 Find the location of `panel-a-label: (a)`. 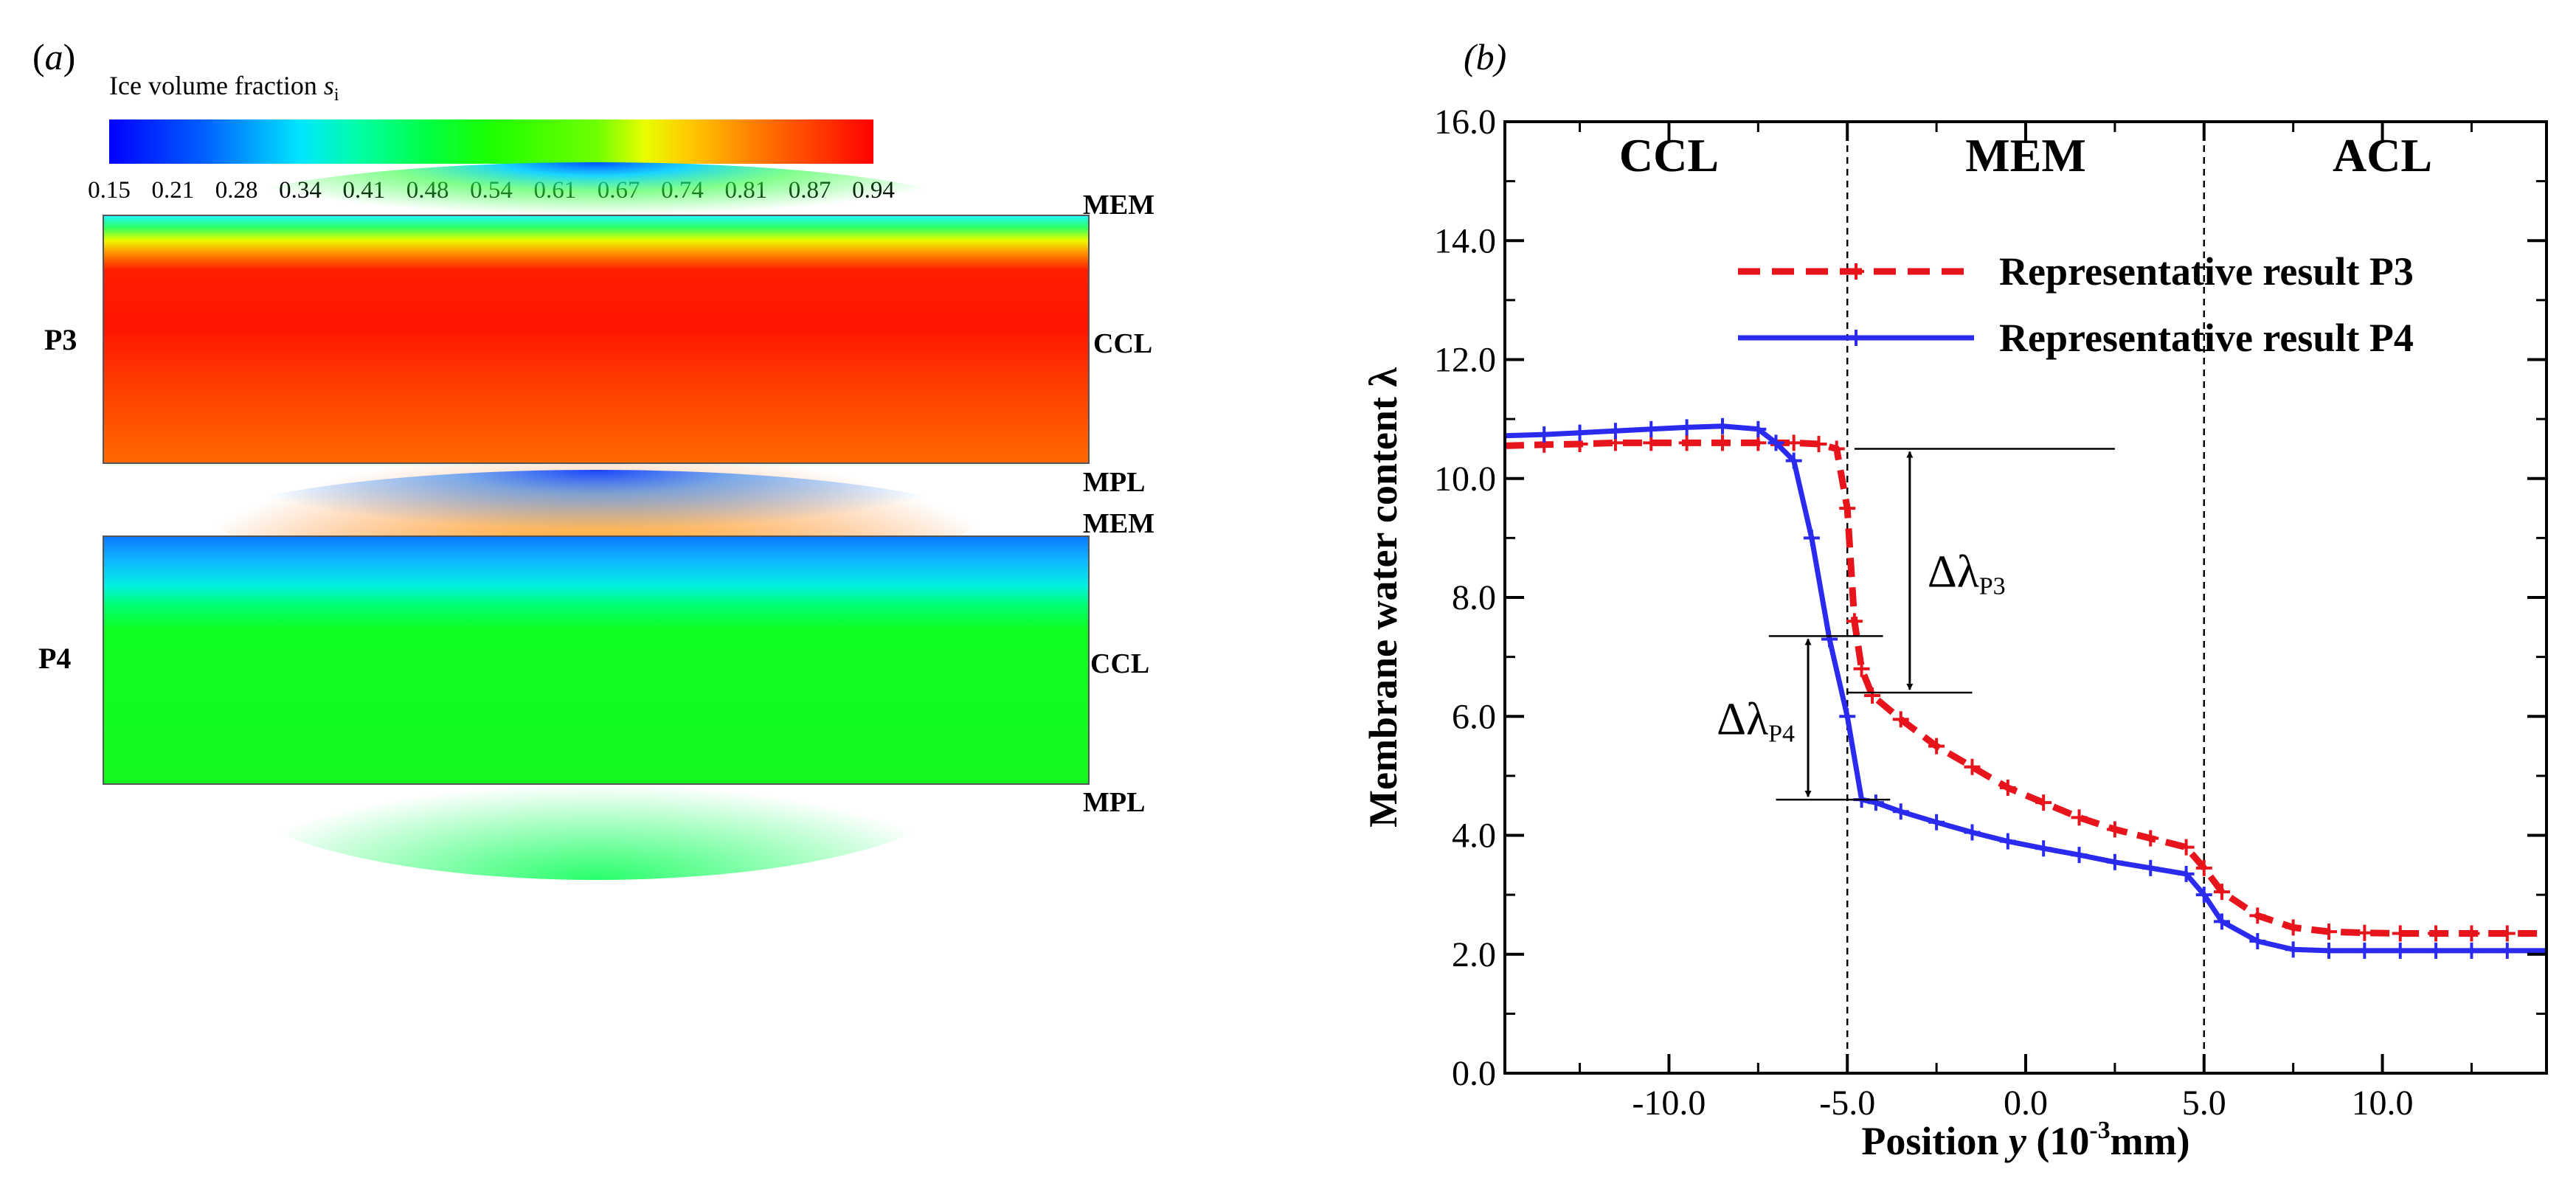

panel-a-label: (a) is located at coordinates (54, 57).